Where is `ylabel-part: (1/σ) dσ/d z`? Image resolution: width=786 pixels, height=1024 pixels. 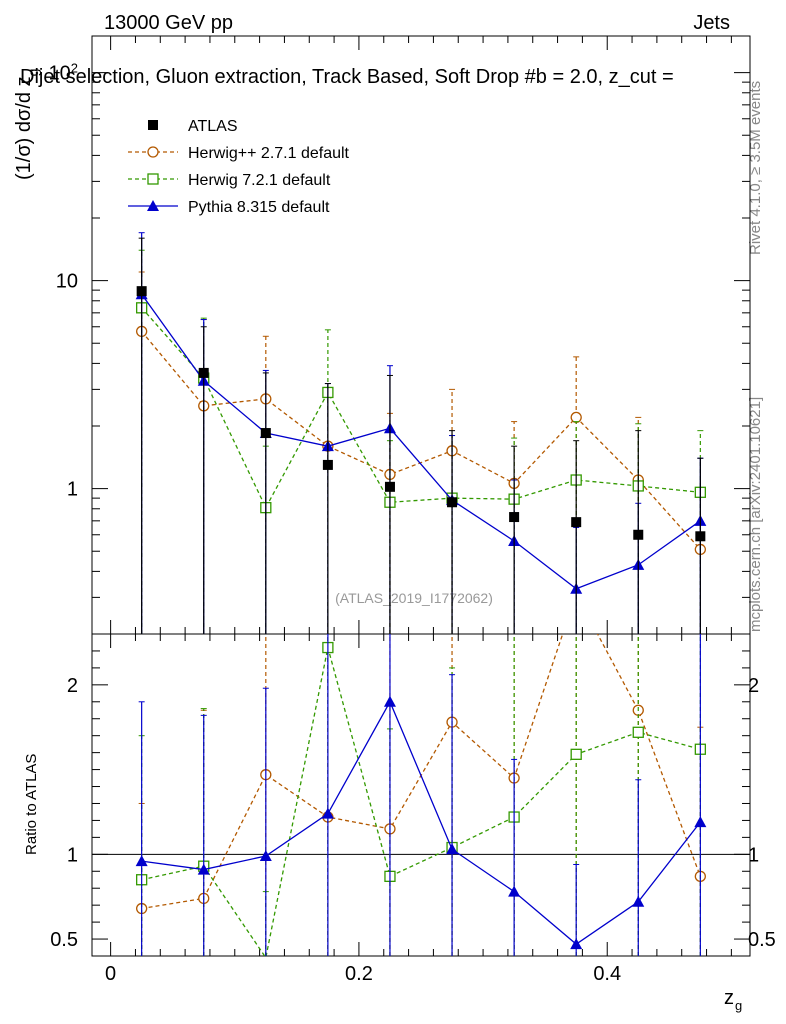 ylabel-part: (1/σ) dσ/d z is located at coordinates (24, 128).